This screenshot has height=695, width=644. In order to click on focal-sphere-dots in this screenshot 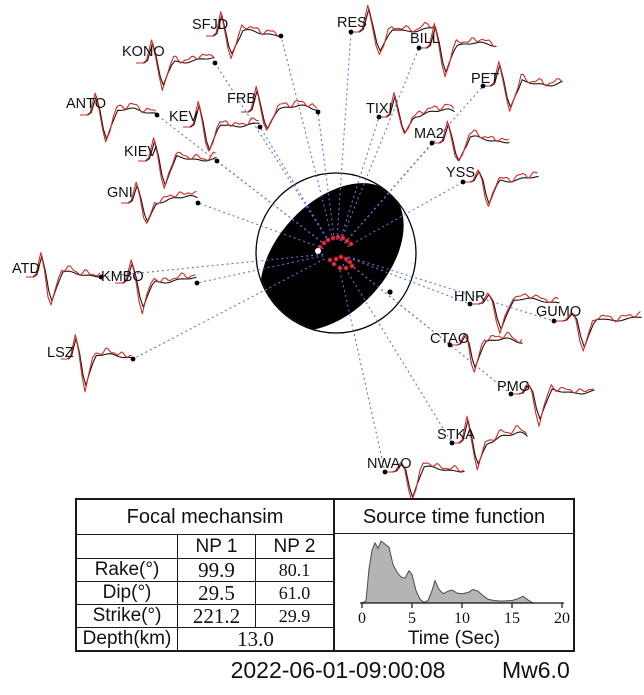, I will do `click(354, 264)`.